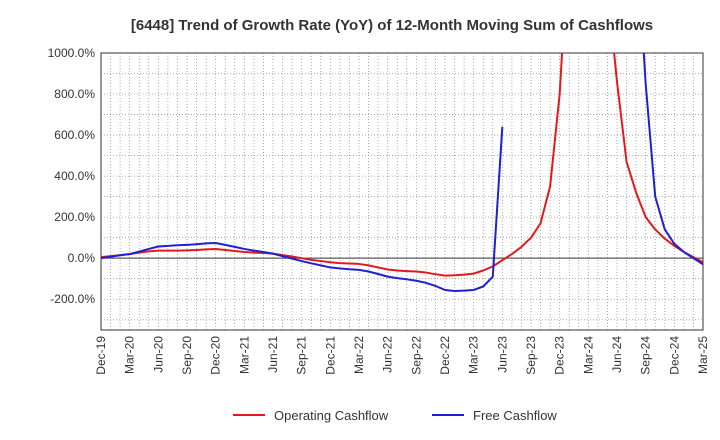 The image size is (720, 440). I want to click on x-tick-label: Jun-24, so click(617, 354).